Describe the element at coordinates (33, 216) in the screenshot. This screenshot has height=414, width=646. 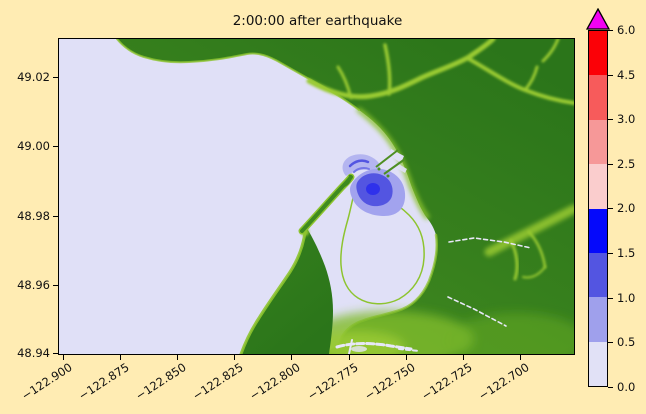
I see `y-tick-label: 48.98` at that location.